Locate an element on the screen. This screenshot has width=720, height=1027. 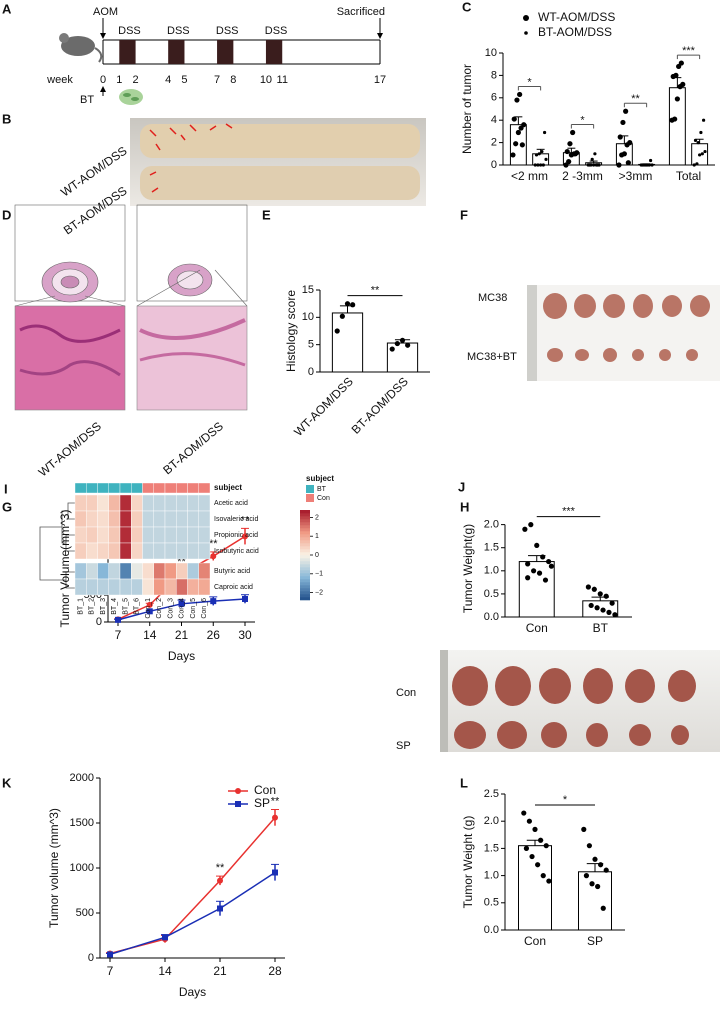
legend-label: BT-AOM/DSS is located at coordinates (575, 32).